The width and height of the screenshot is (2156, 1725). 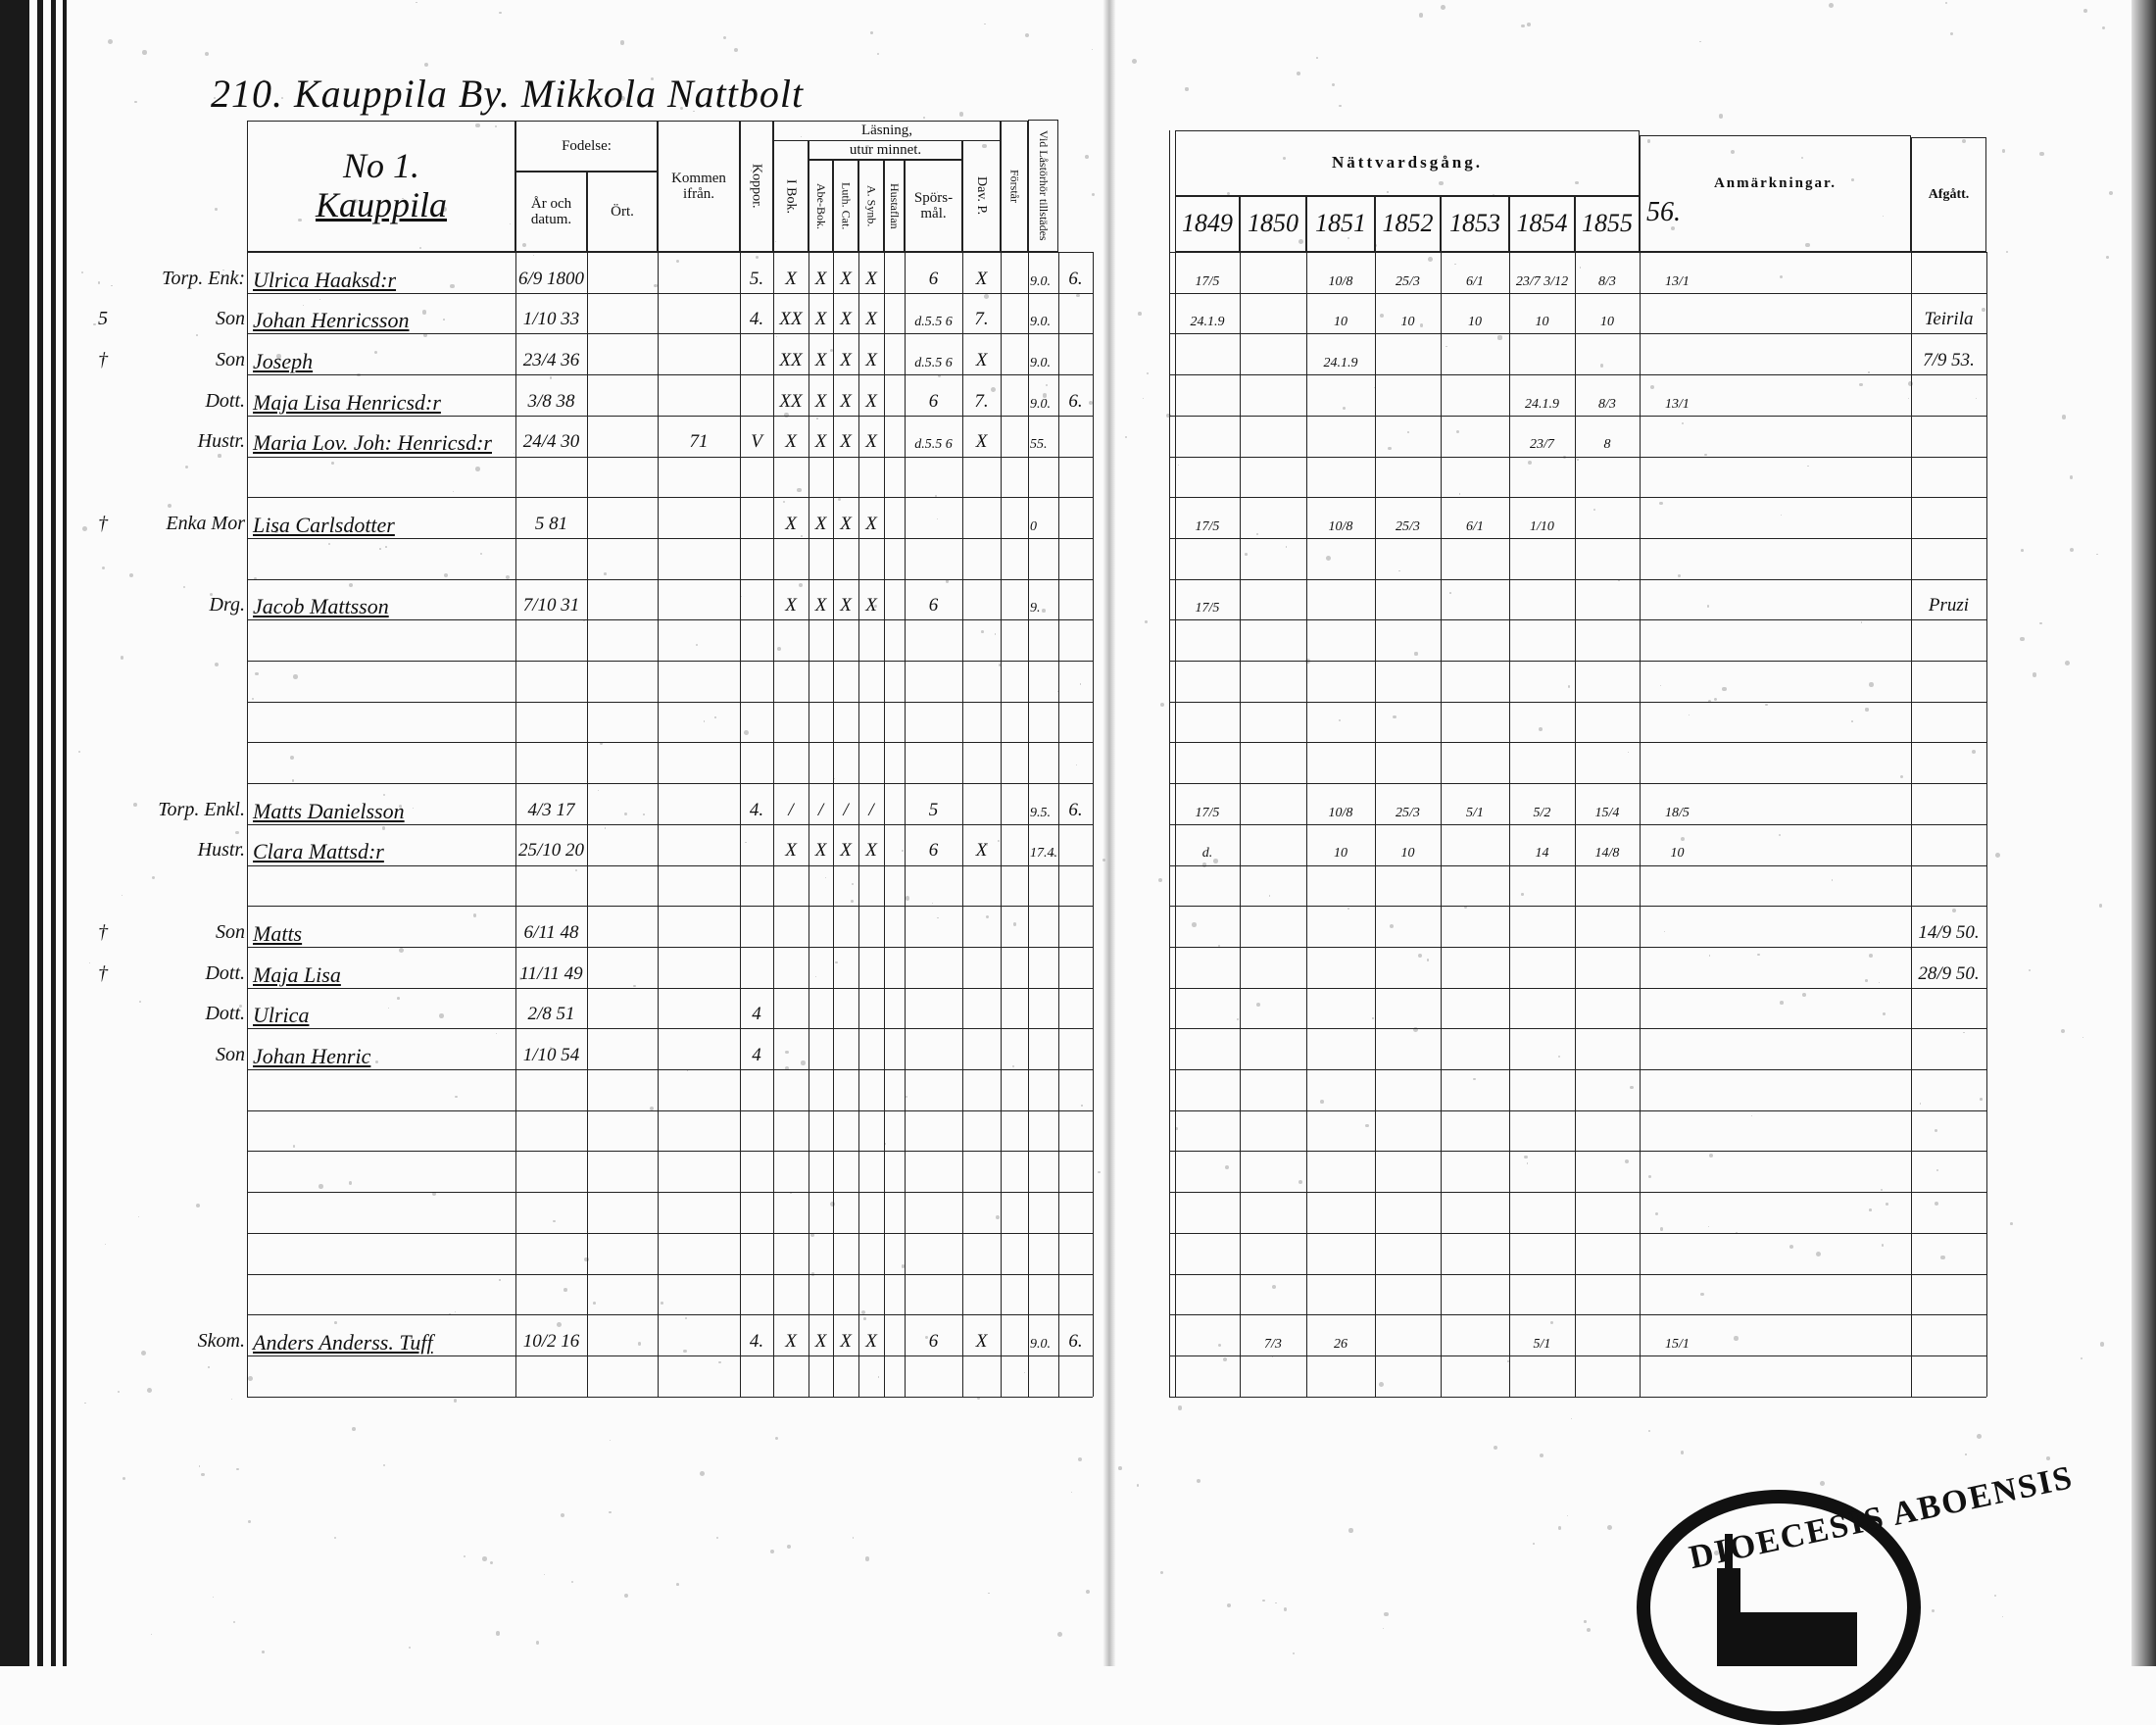 What do you see at coordinates (2144, 833) in the screenshot?
I see `page-edge-right` at bounding box center [2144, 833].